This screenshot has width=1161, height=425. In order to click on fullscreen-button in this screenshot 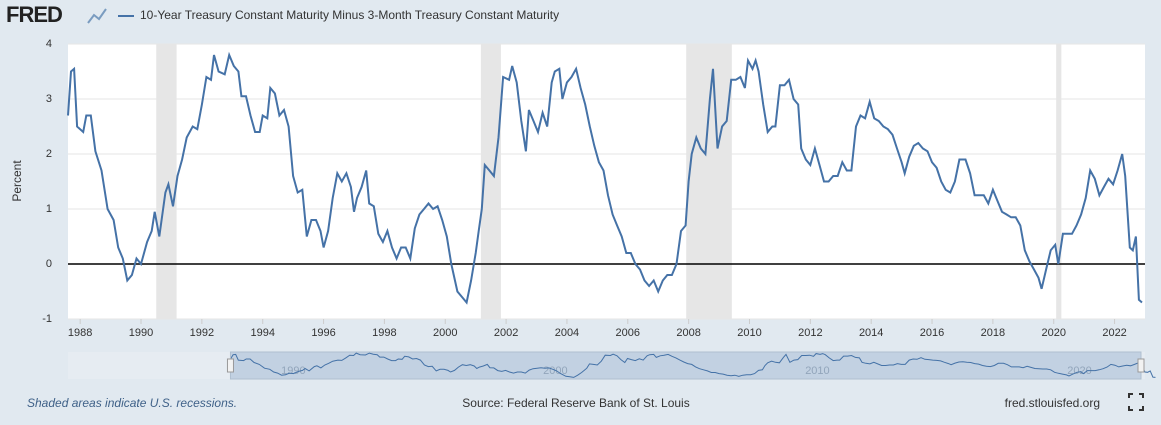, I will do `click(1136, 402)`.